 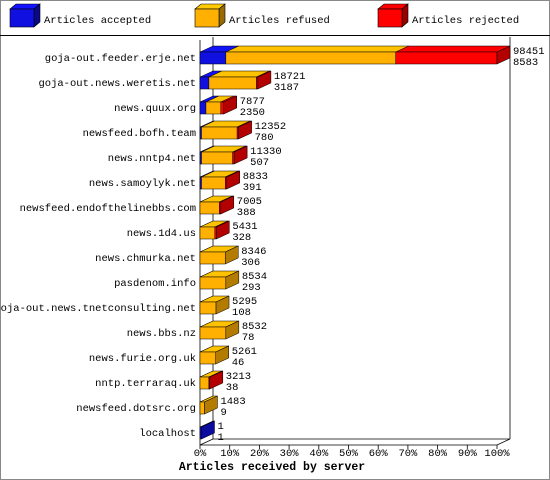 What do you see at coordinates (120, 59) in the screenshot?
I see `row-label: goja-out.feeder.erje.net` at bounding box center [120, 59].